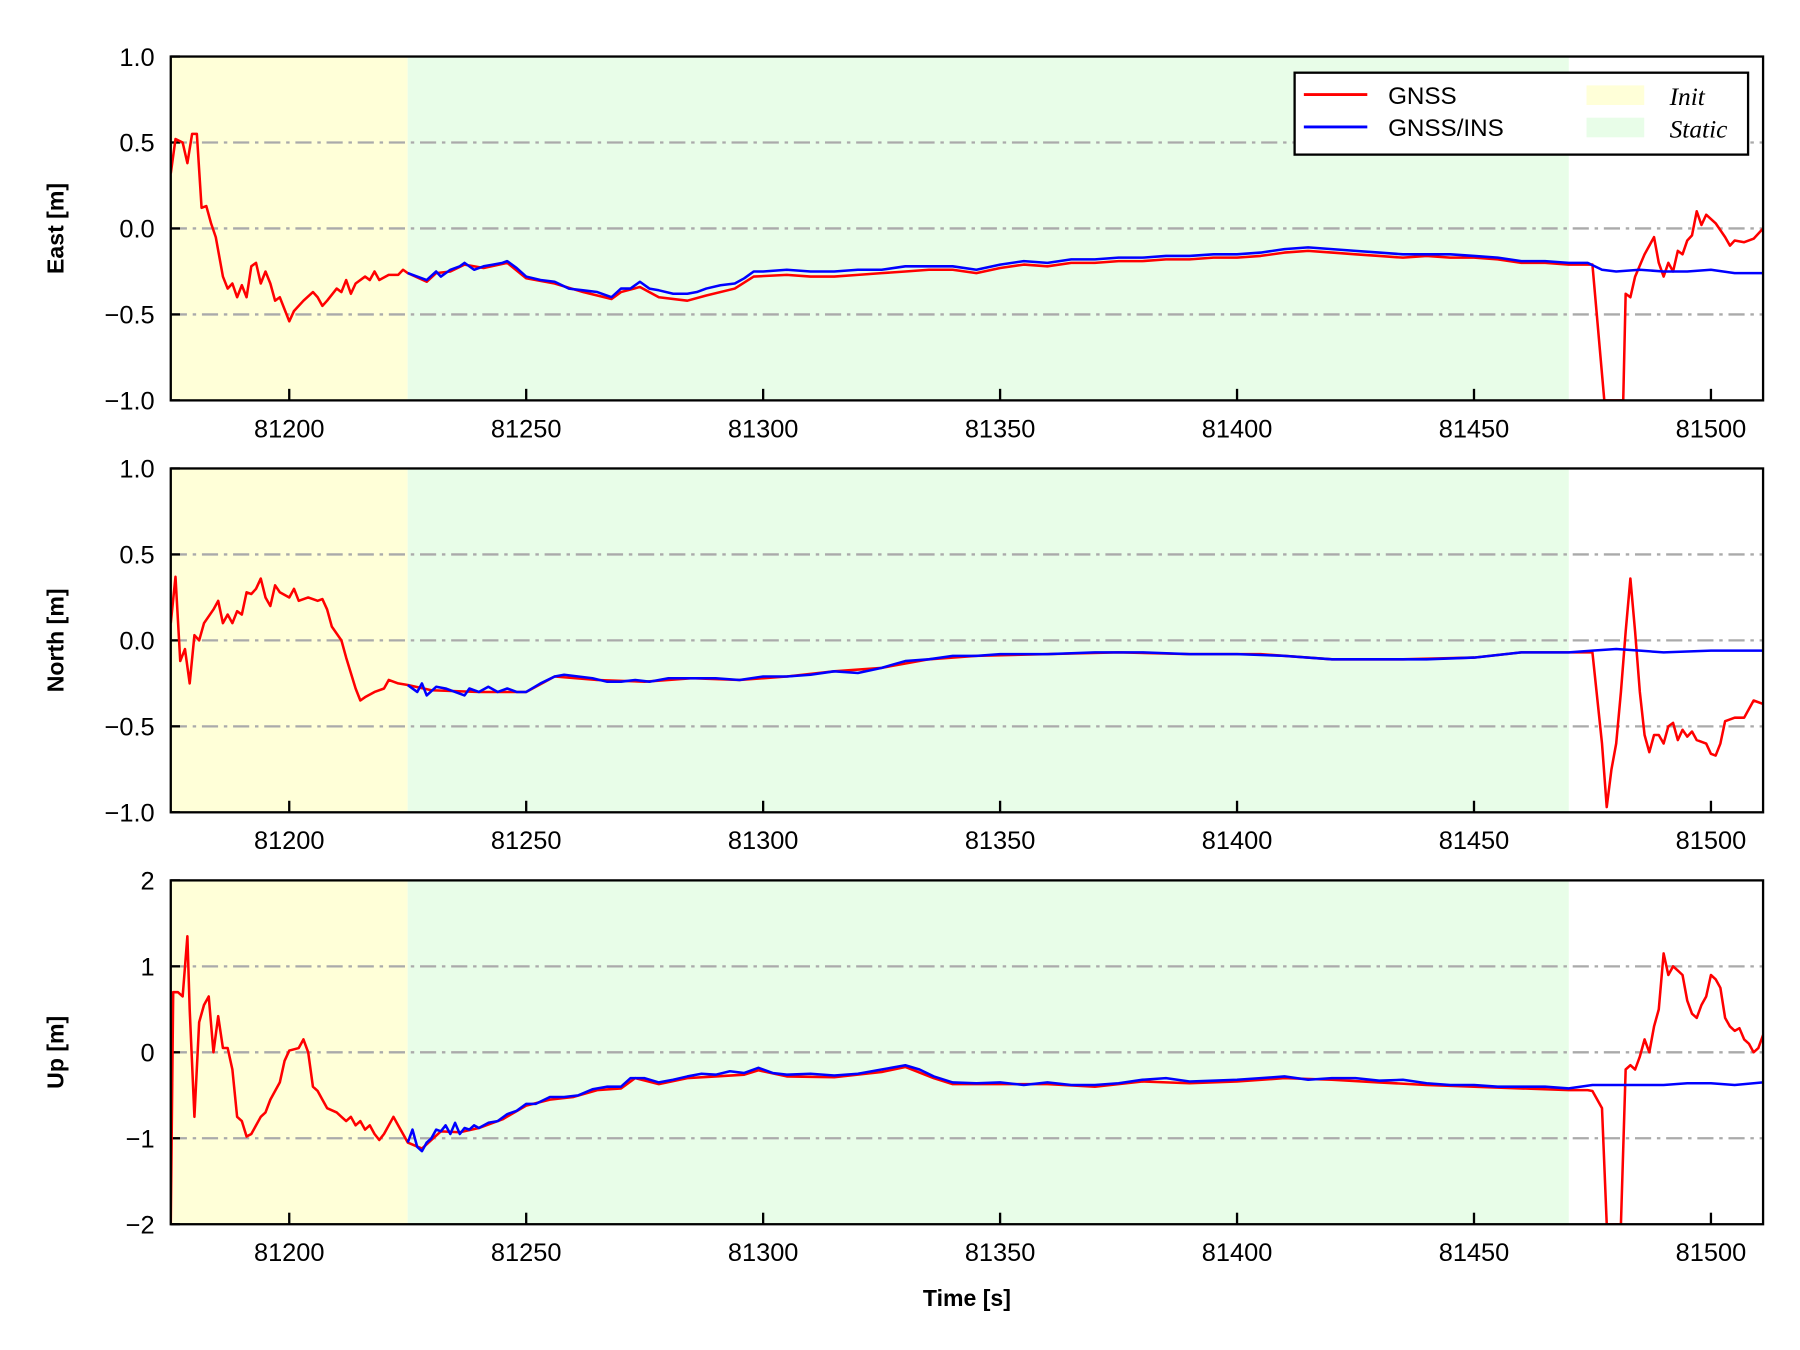  Describe the element at coordinates (1615, 95) in the screenshot. I see `legend-swatch-init` at that location.